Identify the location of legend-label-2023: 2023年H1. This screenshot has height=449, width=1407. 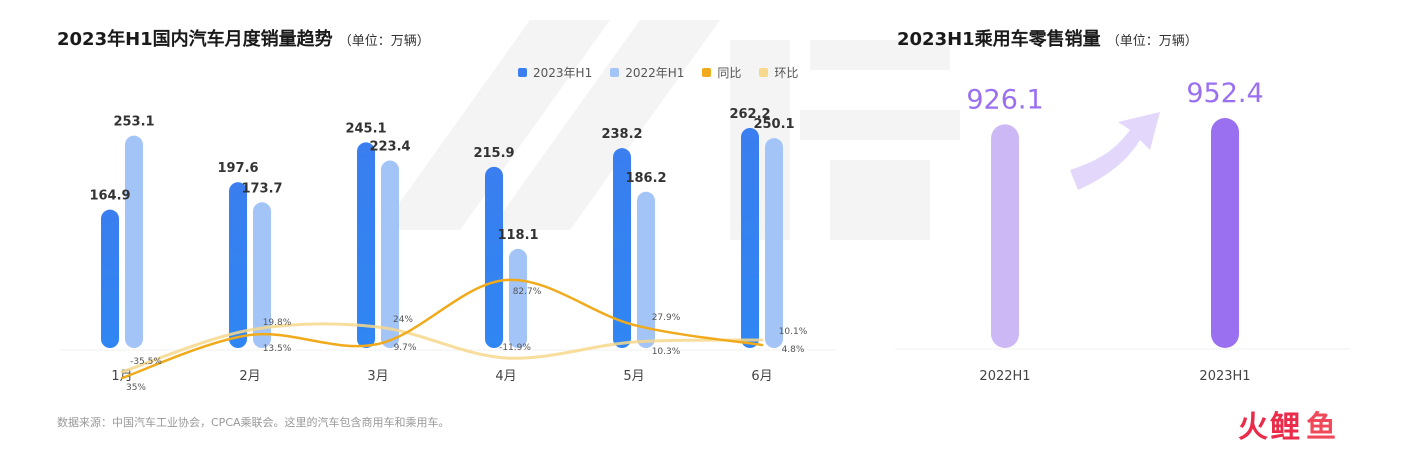
(563, 73).